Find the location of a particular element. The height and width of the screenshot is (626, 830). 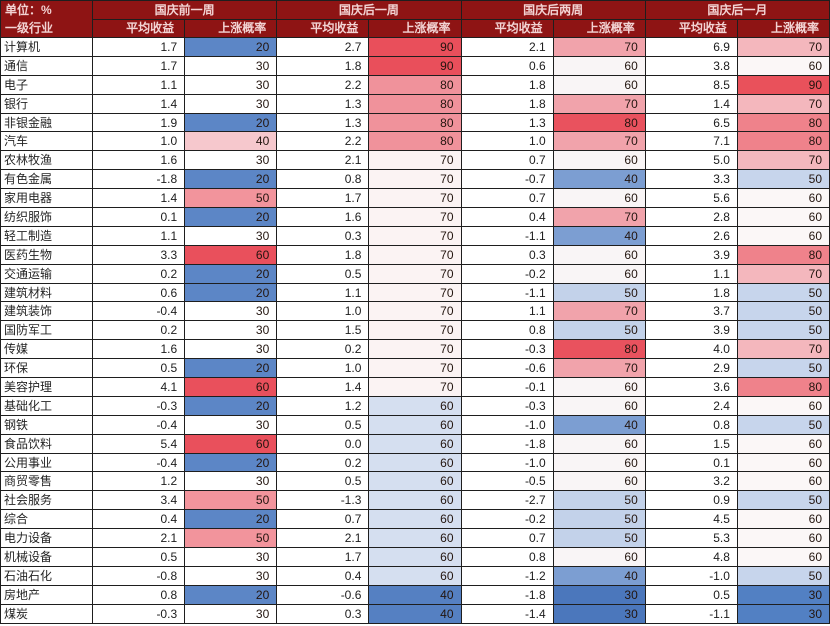

table-row: 有色金属 -1.8 20 0.8 70 -0.7 40 3.3 50 is located at coordinates (415, 179).